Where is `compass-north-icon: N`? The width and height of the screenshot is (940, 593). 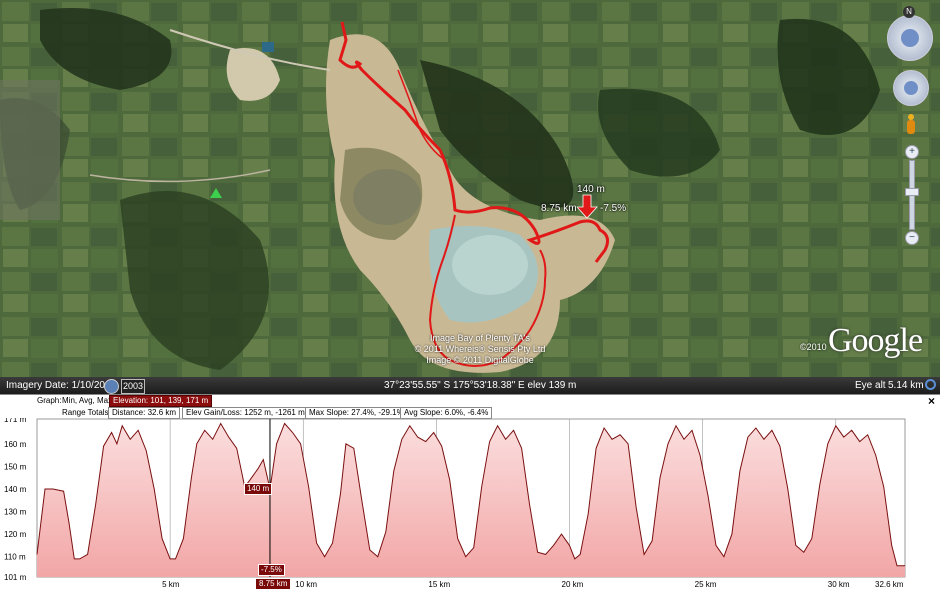 compass-north-icon: N is located at coordinates (909, 12).